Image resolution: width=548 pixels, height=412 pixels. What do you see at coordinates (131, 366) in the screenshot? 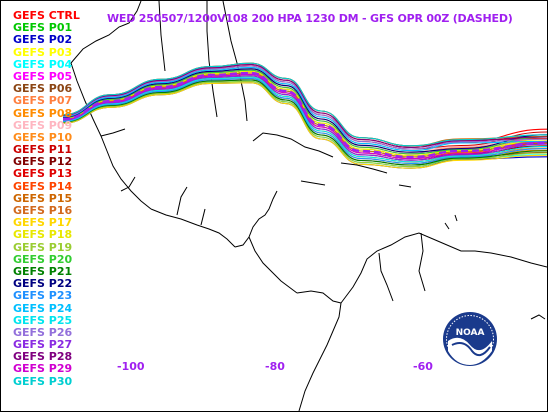
I see `lon-label-100w: -100` at bounding box center [131, 366].